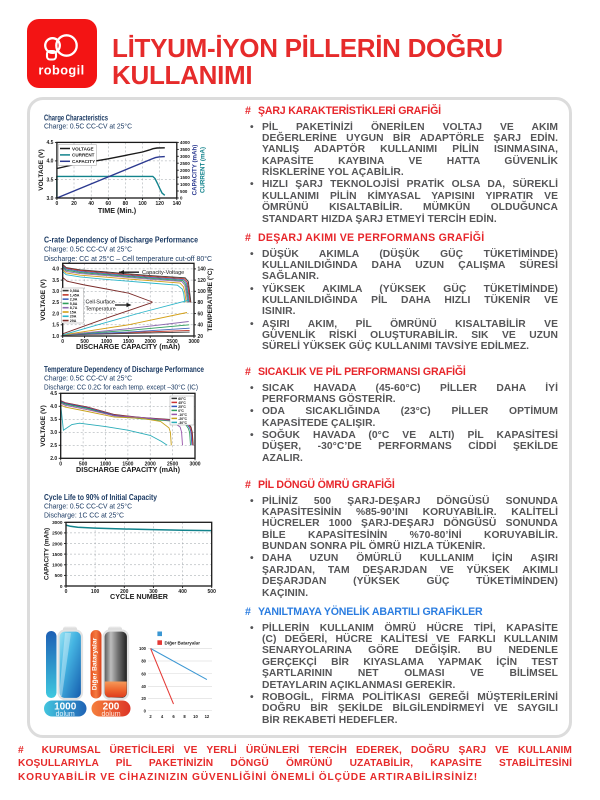 The width and height of the screenshot is (600, 800). Describe the element at coordinates (182, 592) in the screenshot. I see `svg-text: 400` at that location.